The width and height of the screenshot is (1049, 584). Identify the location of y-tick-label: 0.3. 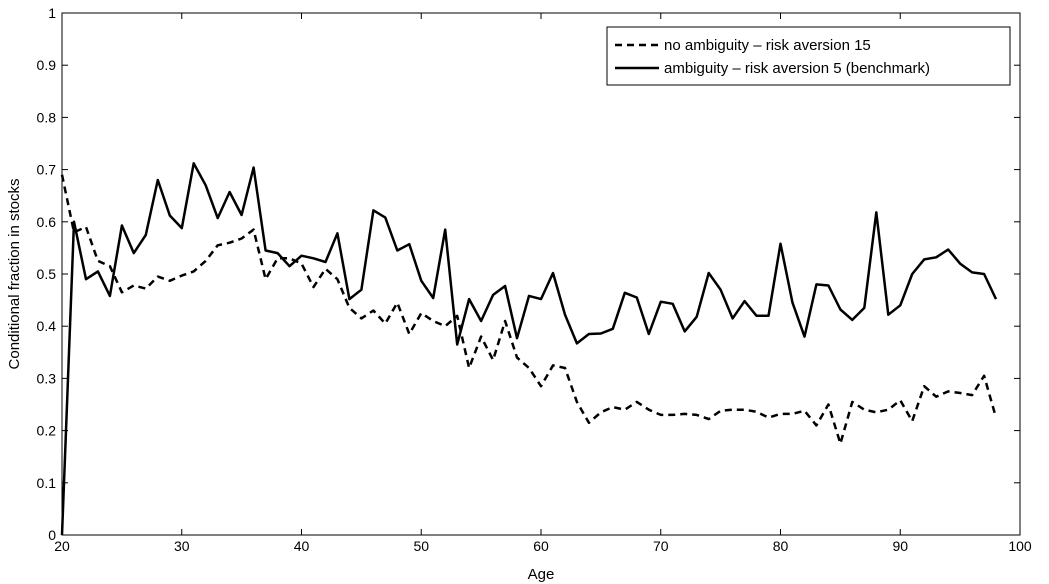
(47, 378).